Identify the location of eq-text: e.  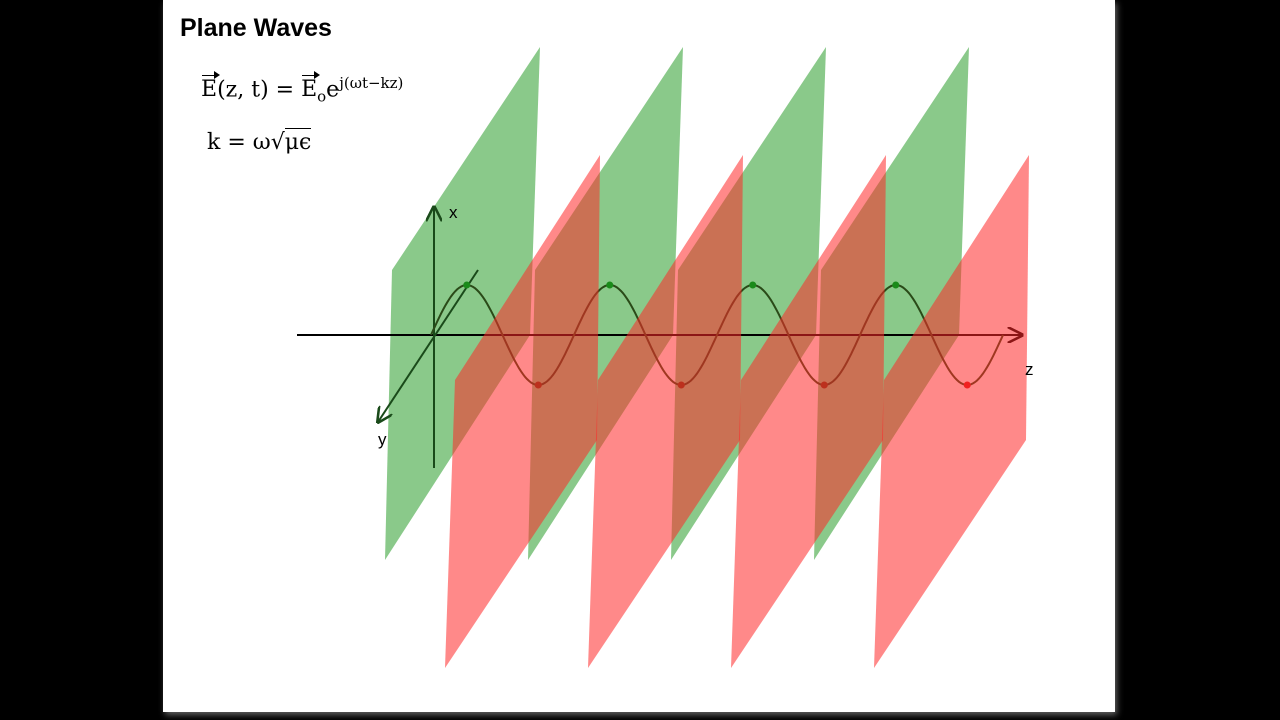
(333, 90).